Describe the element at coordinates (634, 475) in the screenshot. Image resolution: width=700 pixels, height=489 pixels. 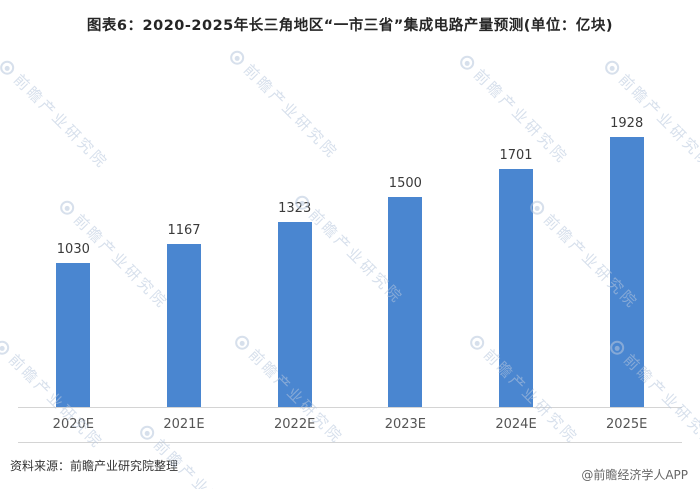
I see `credit-note: @前瞻经济学人APP` at that location.